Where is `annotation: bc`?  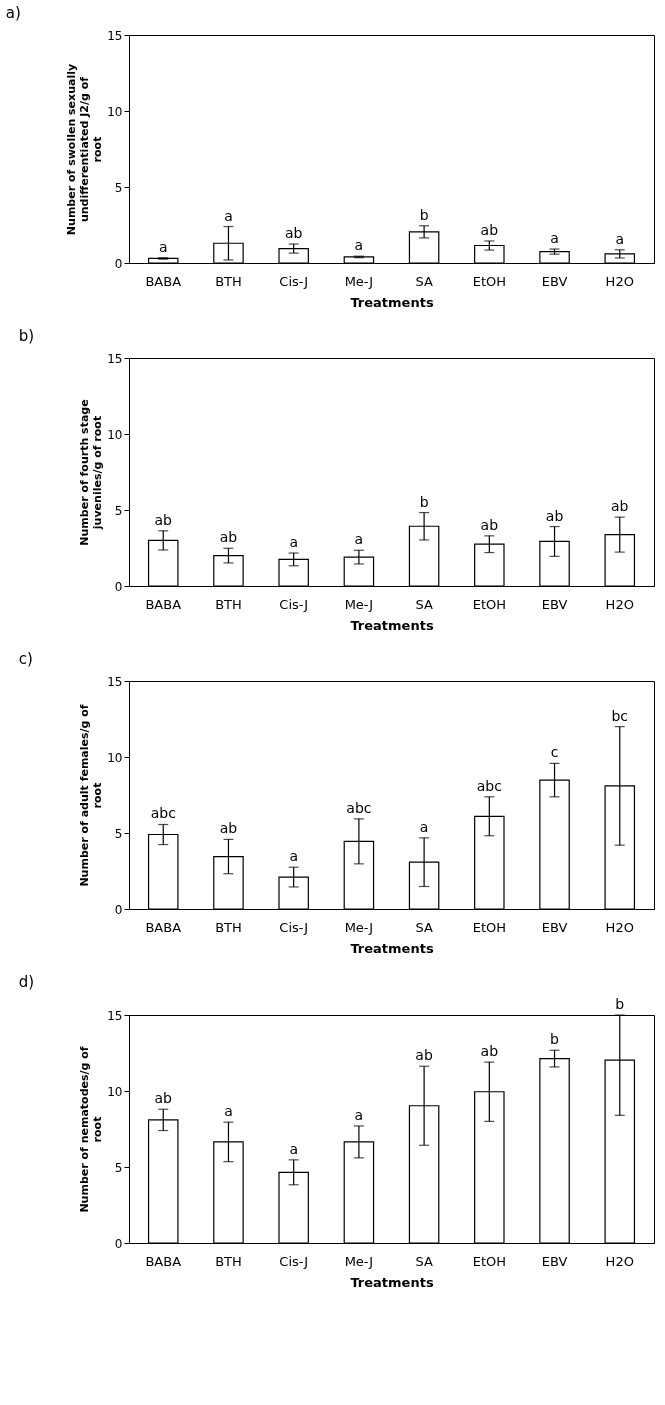
annotation: bc is located at coordinates (620, 715).